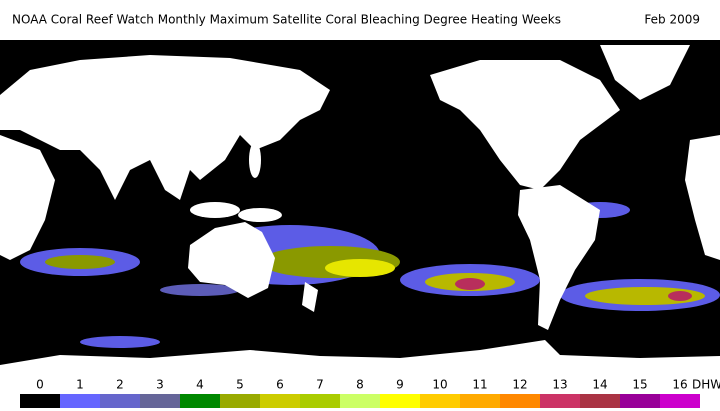 The image size is (720, 411). I want to click on legend-label: 12, so click(519, 385).